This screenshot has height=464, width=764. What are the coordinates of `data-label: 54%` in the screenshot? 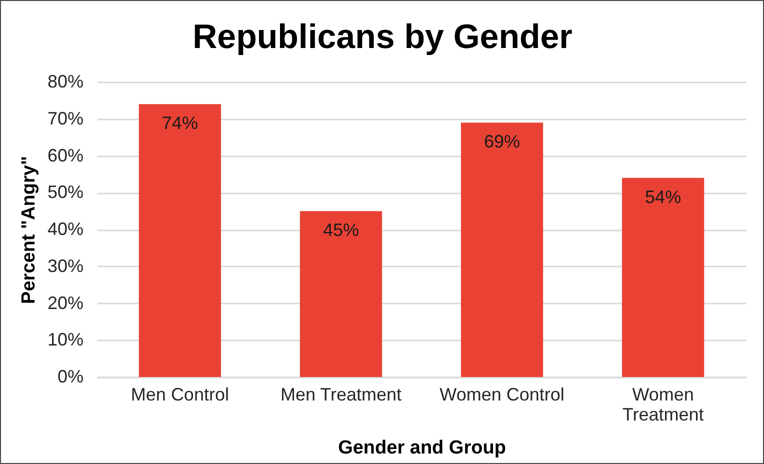 It's located at (663, 196).